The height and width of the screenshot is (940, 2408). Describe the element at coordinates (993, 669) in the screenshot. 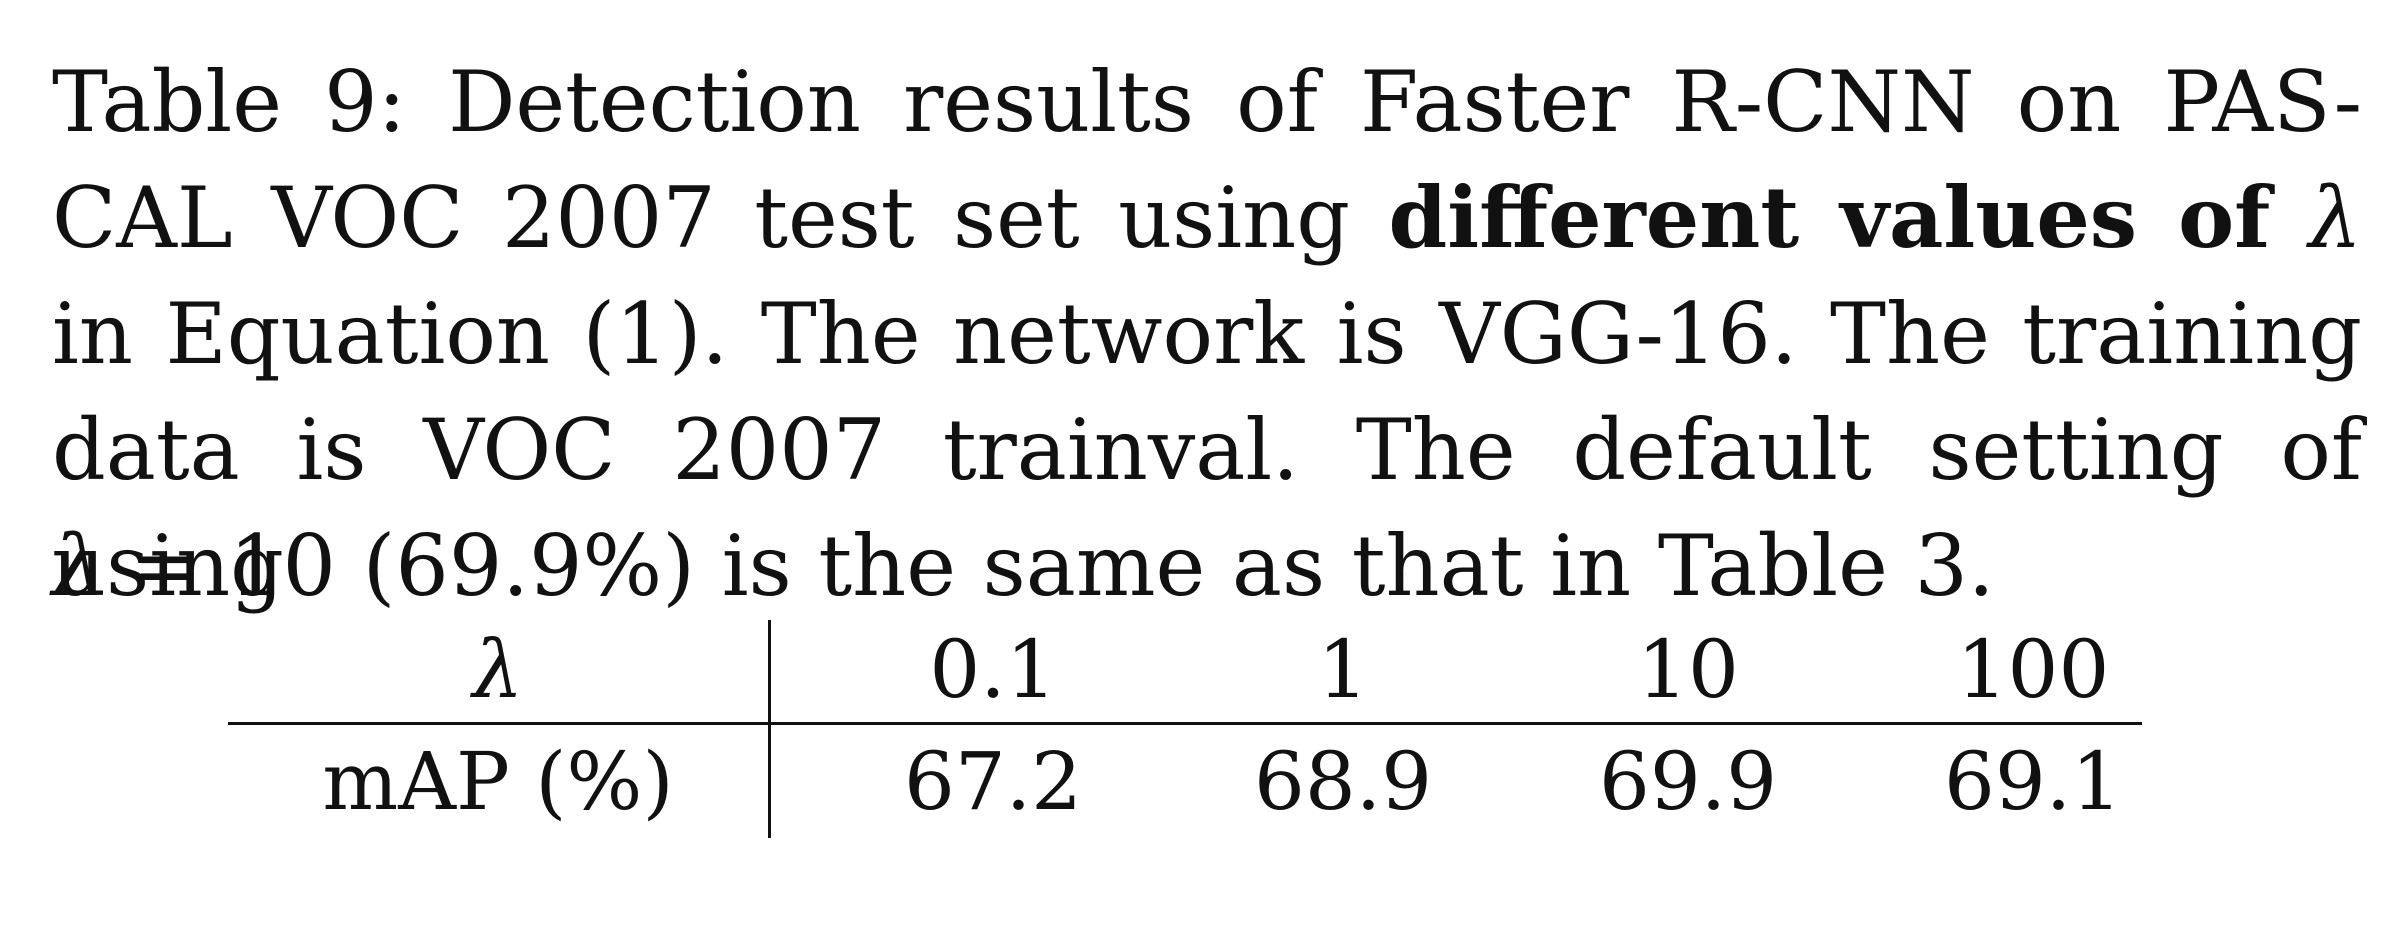

I see `table-header-cell: 0.1` at that location.